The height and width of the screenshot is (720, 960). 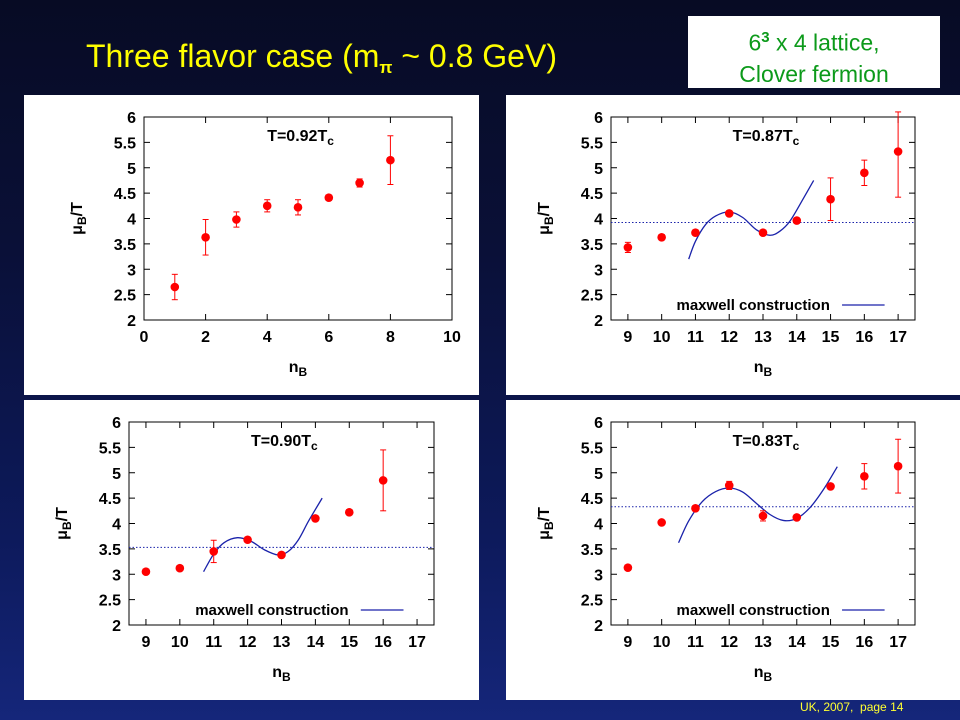 What do you see at coordinates (180, 642) in the screenshot?
I see `x-tick-label: 10` at bounding box center [180, 642].